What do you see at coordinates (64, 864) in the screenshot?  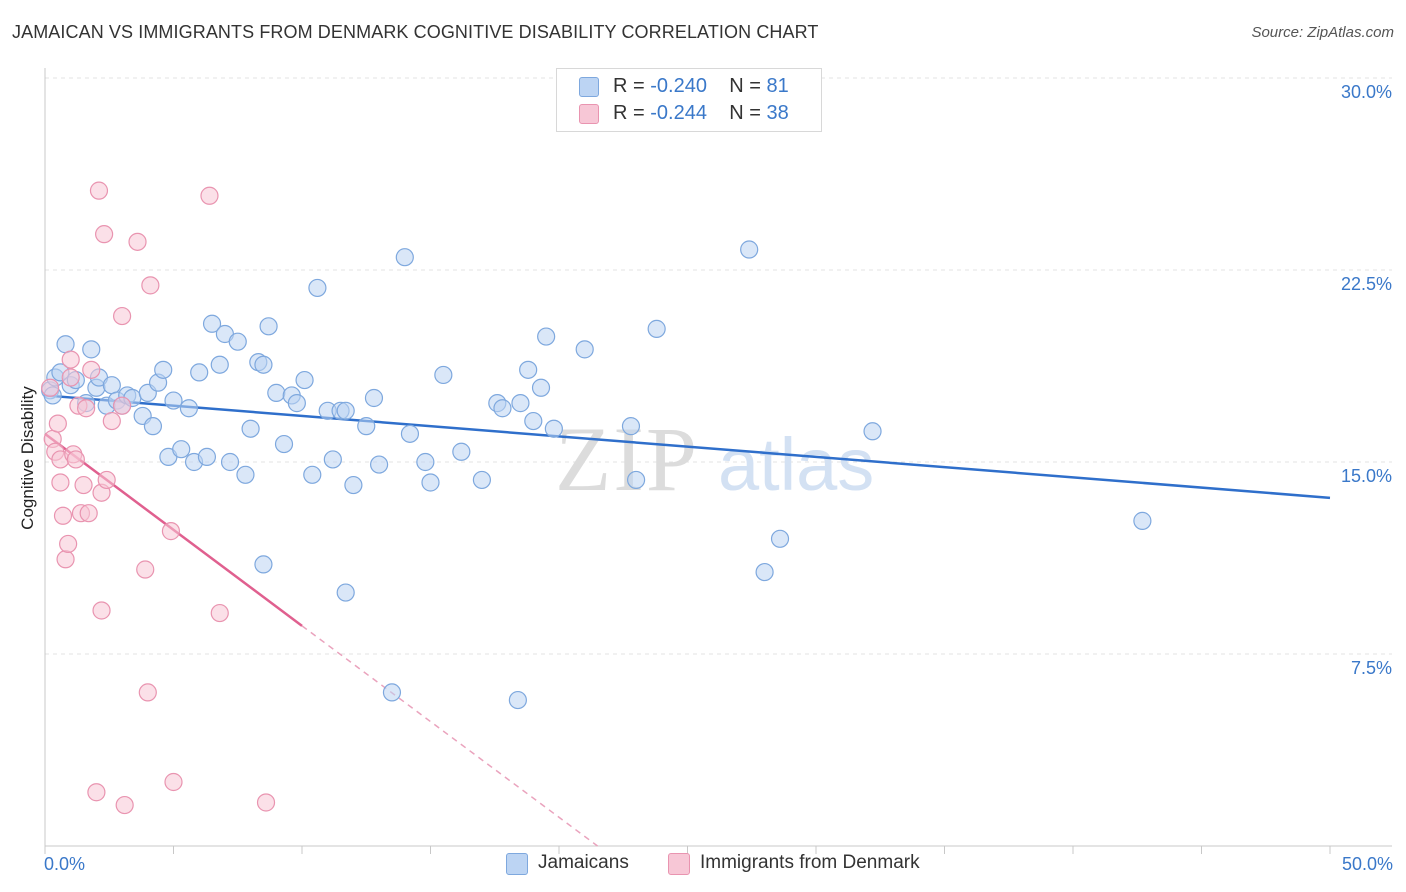 I see `x-tick-label: 0.0%` at bounding box center [64, 864].